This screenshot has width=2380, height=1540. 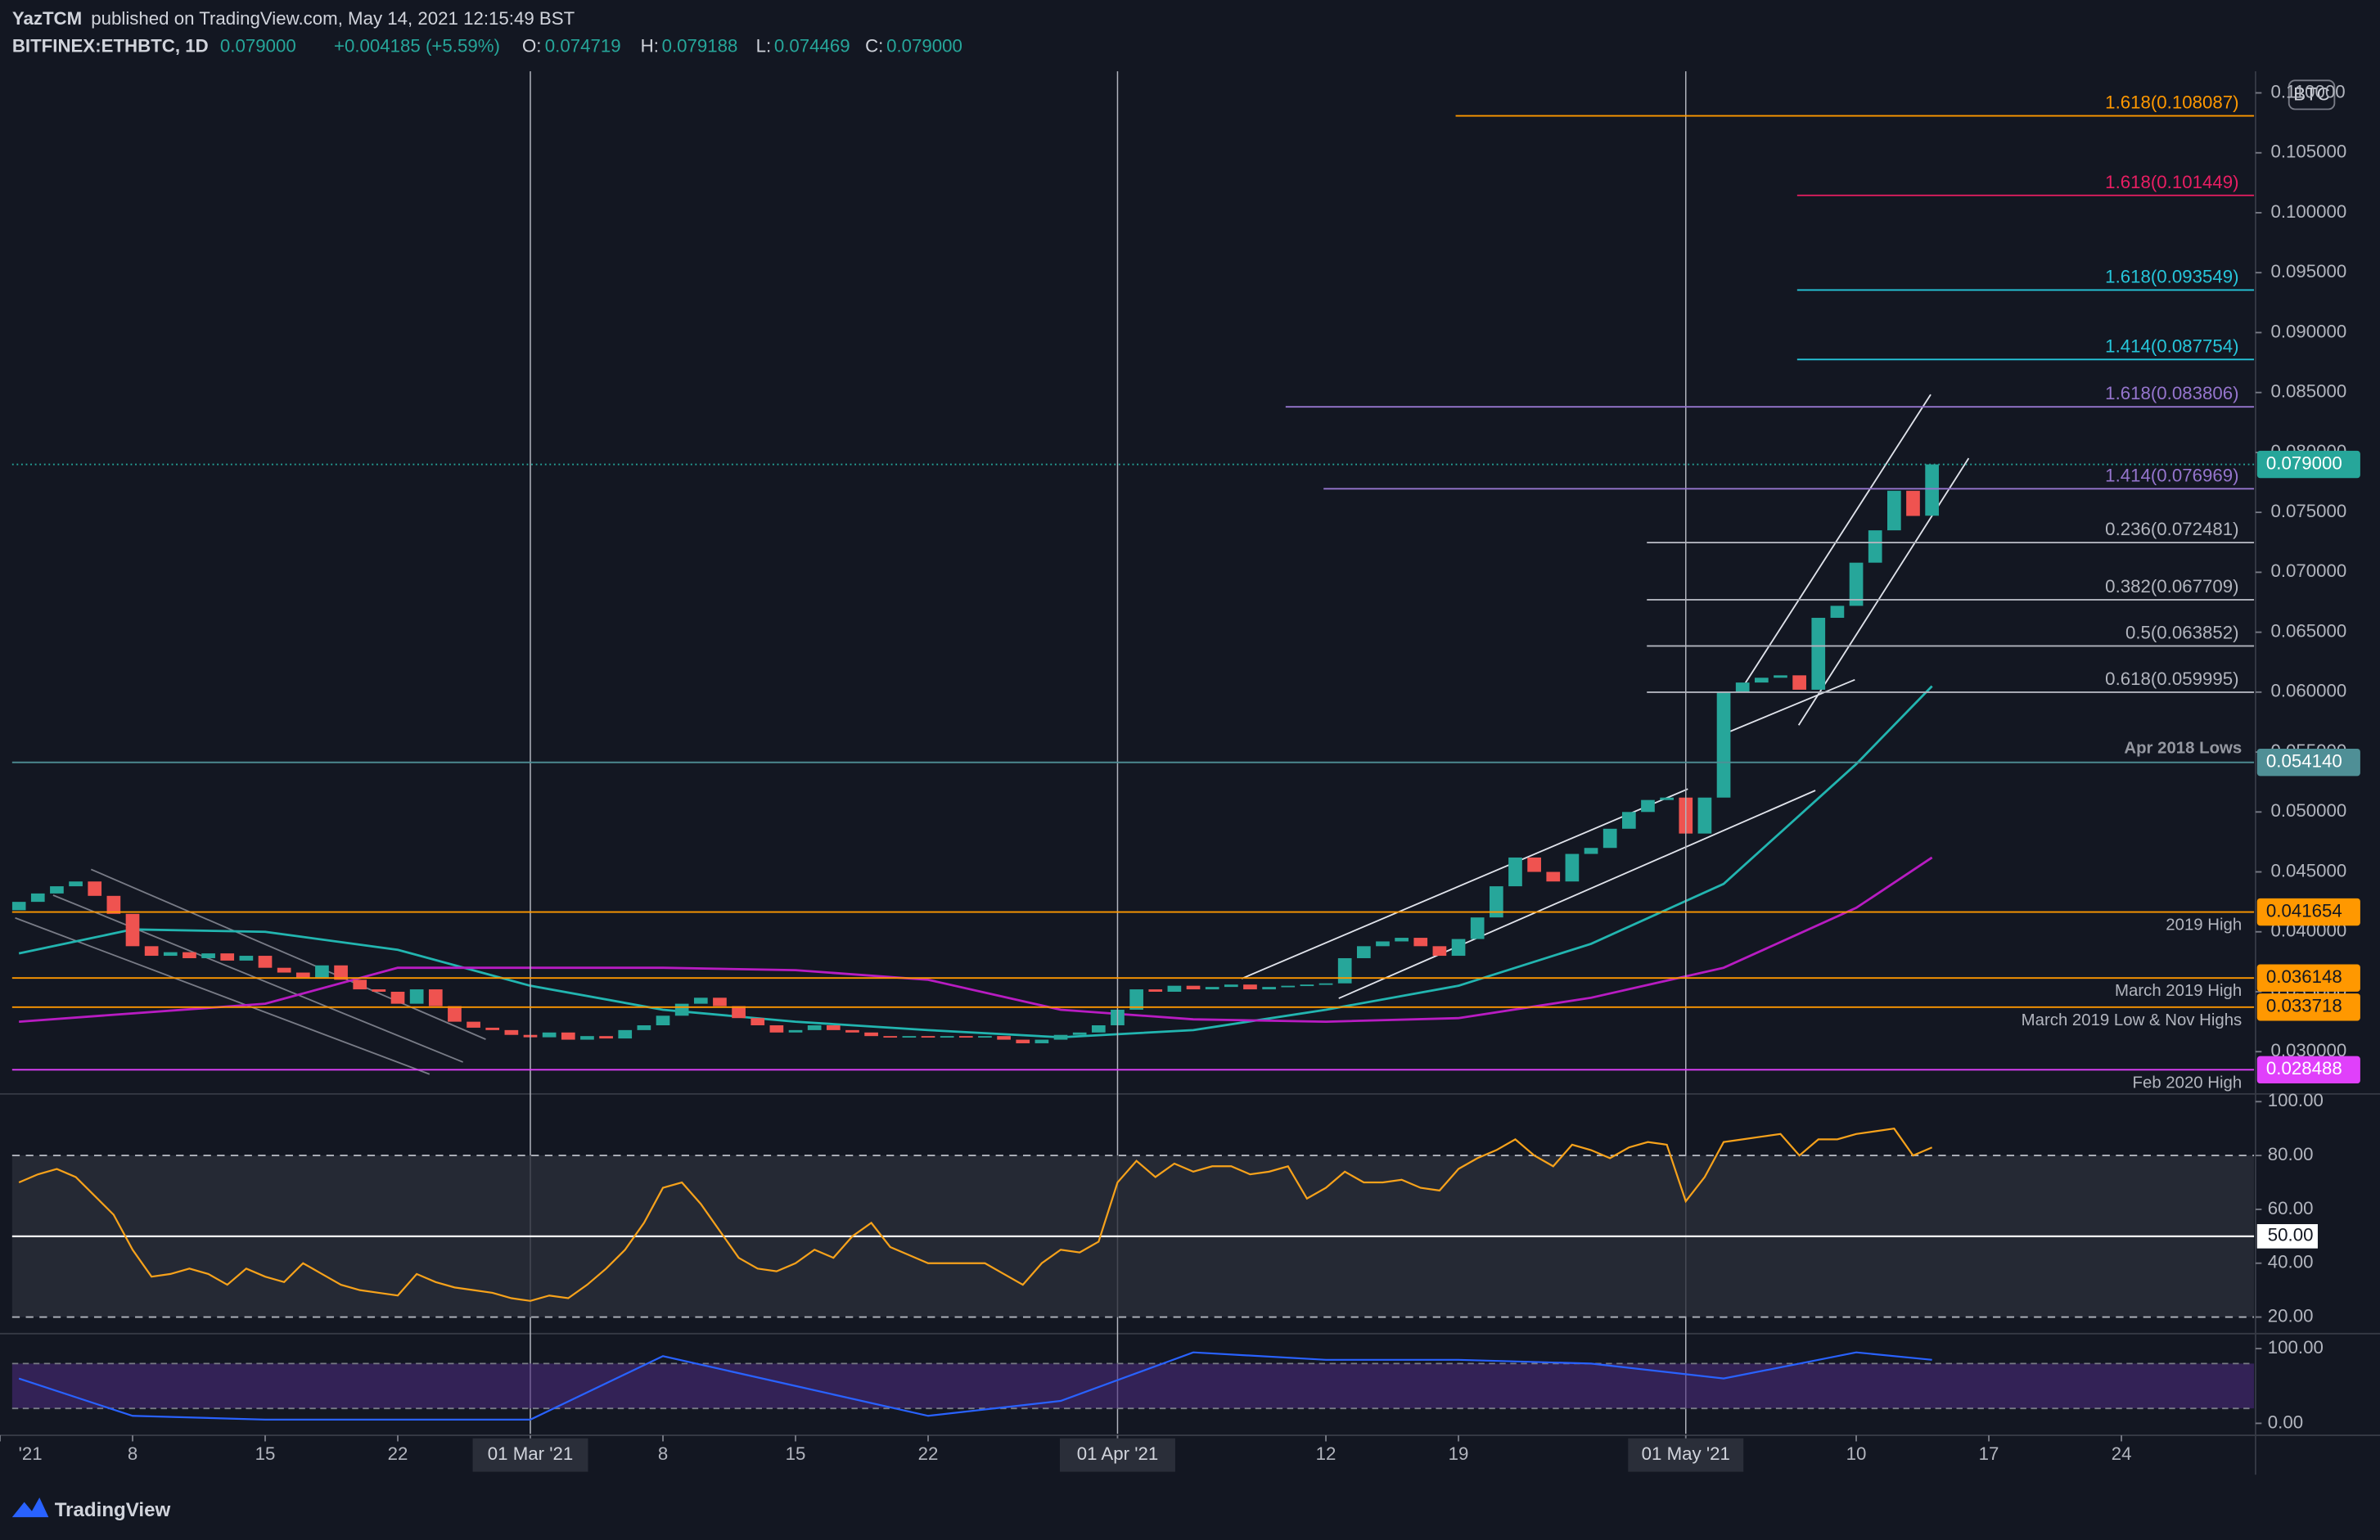 I want to click on x-tick-box, so click(x=1686, y=1455).